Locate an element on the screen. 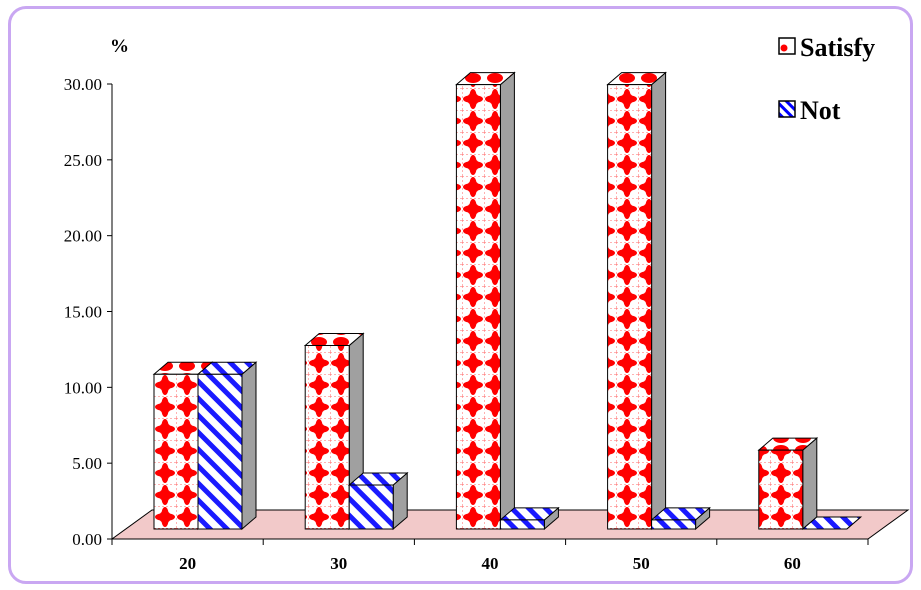 This screenshot has height=590, width=921. x-tick-label: 30 is located at coordinates (338, 563).